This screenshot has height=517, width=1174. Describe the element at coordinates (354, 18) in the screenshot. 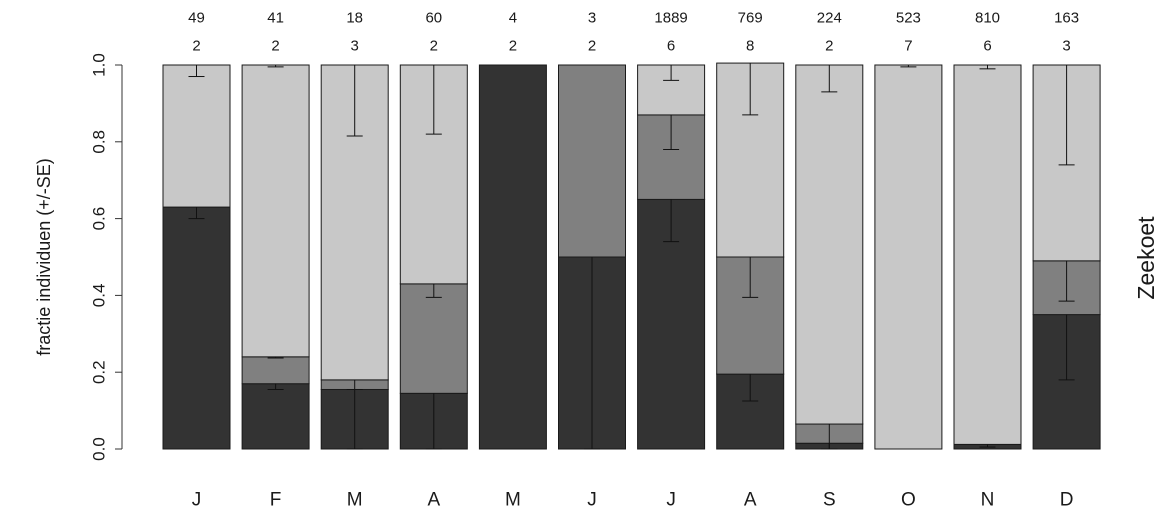

I see `count-top-label: 18` at that location.